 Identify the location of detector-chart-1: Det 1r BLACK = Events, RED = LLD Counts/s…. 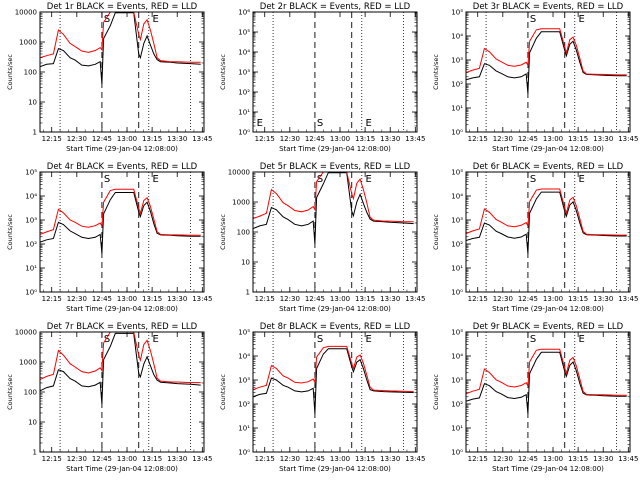
(109, 77).